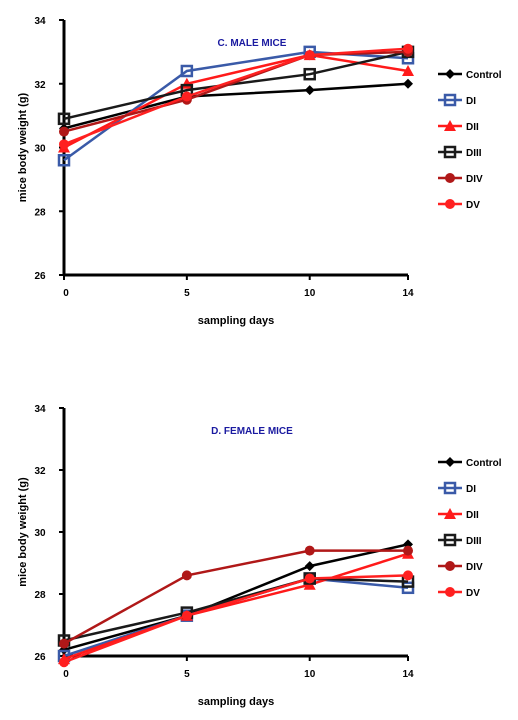 This screenshot has width=518, height=720. Describe the element at coordinates (470, 140) in the screenshot. I see `legend: Control DI DII DIII DIV DV` at that location.